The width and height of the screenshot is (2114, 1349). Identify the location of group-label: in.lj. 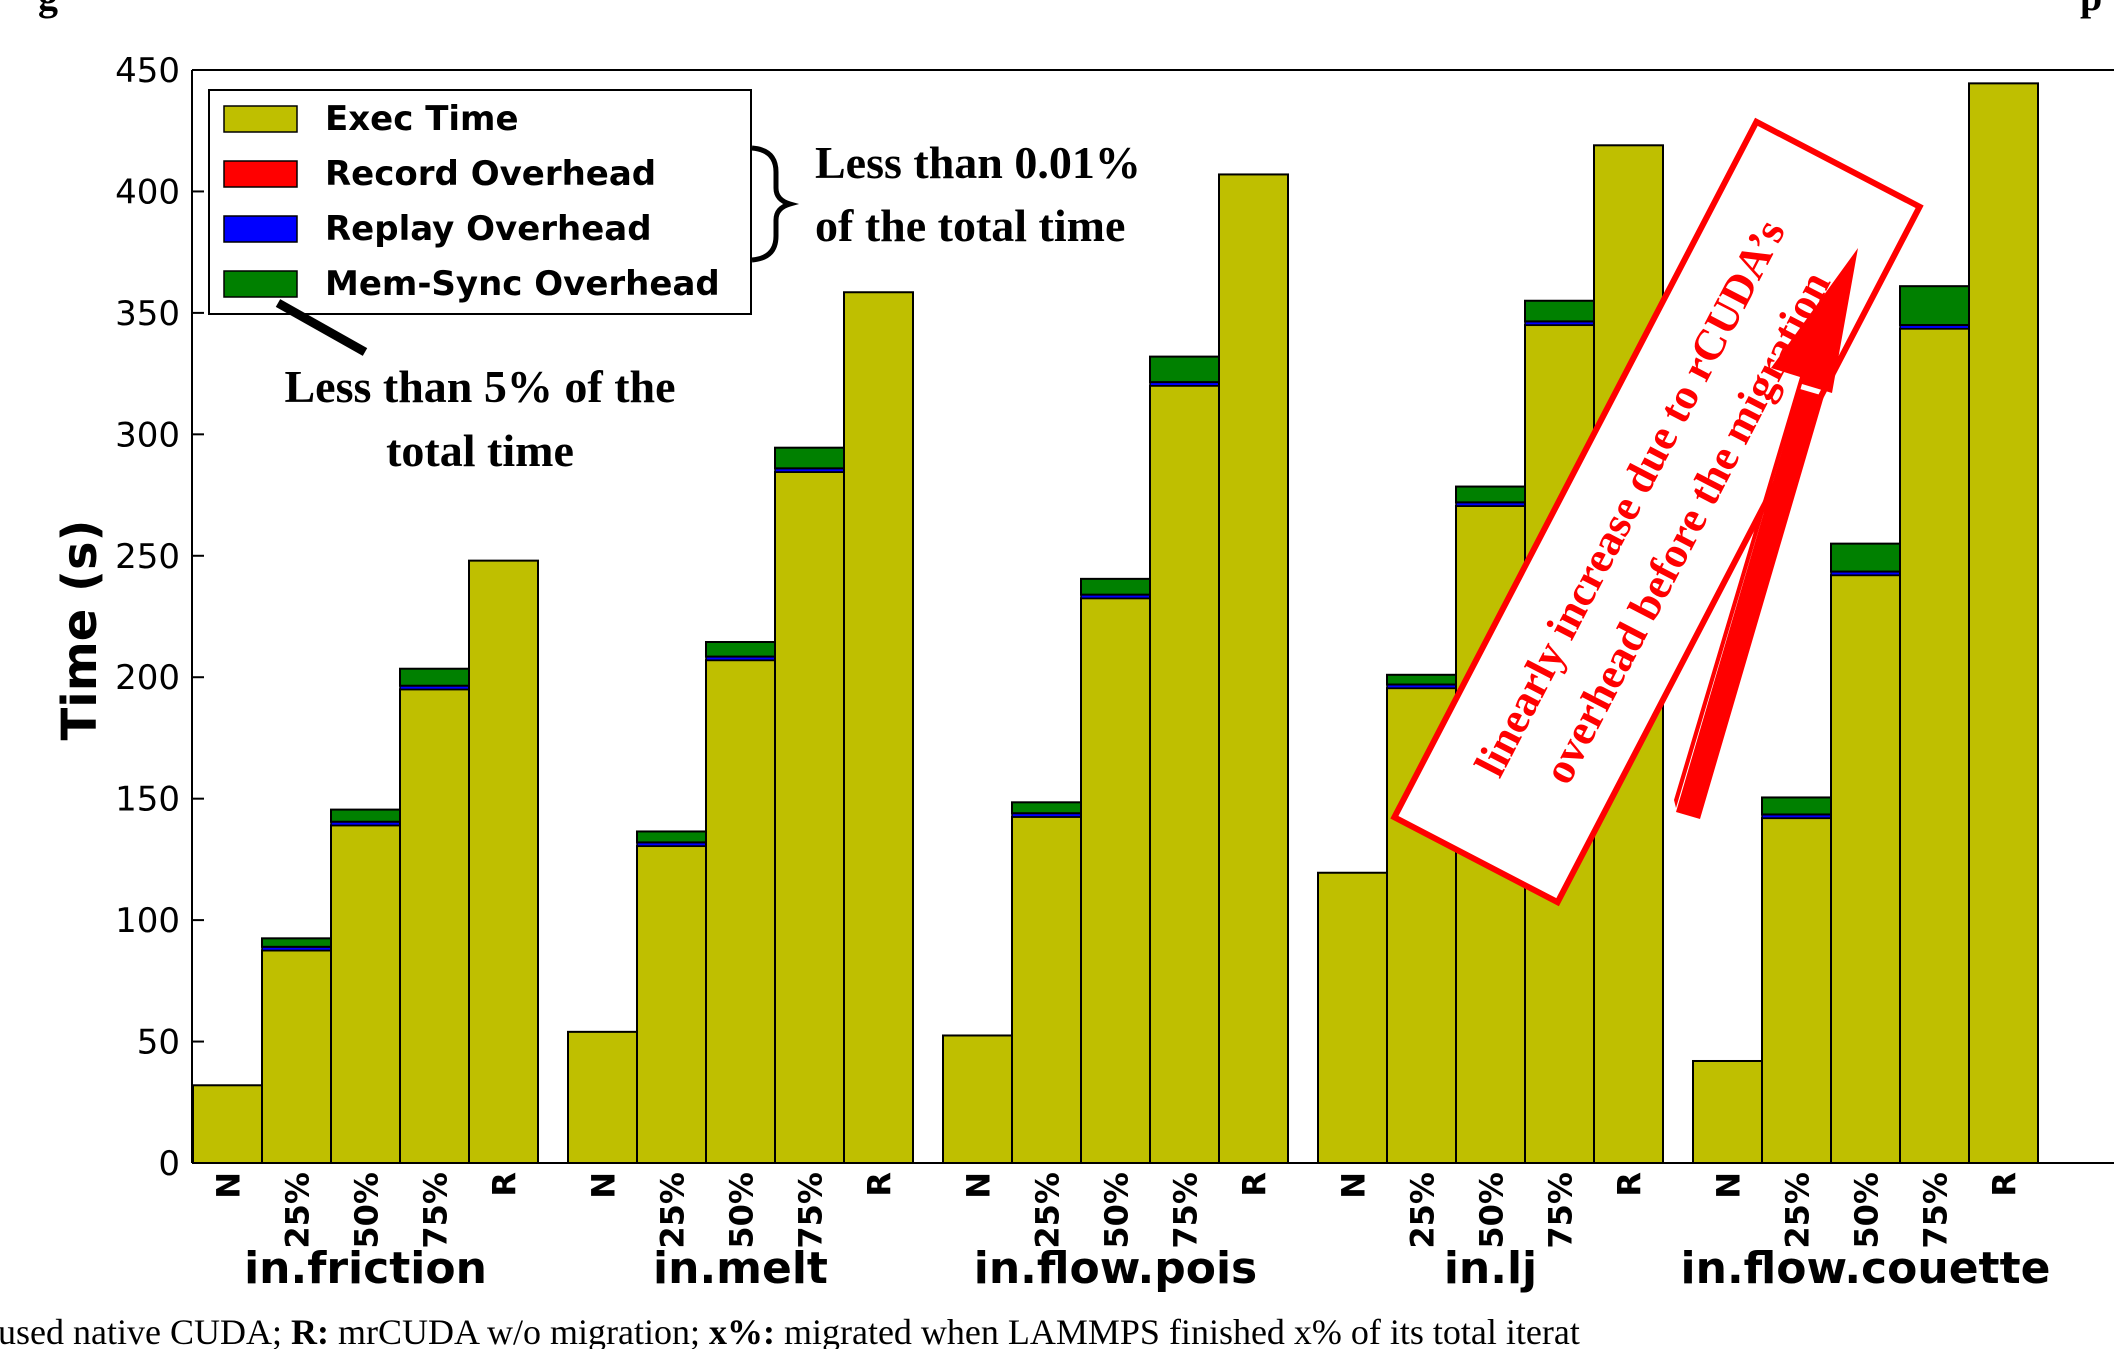
(1490, 1268).